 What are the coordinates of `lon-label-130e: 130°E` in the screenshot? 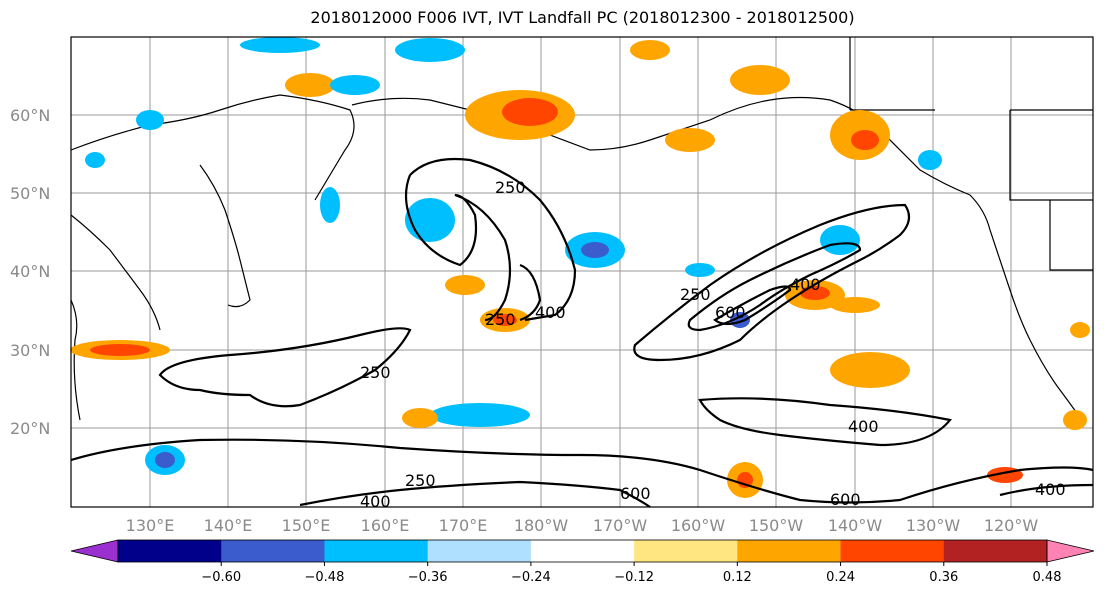 It's located at (150, 525).